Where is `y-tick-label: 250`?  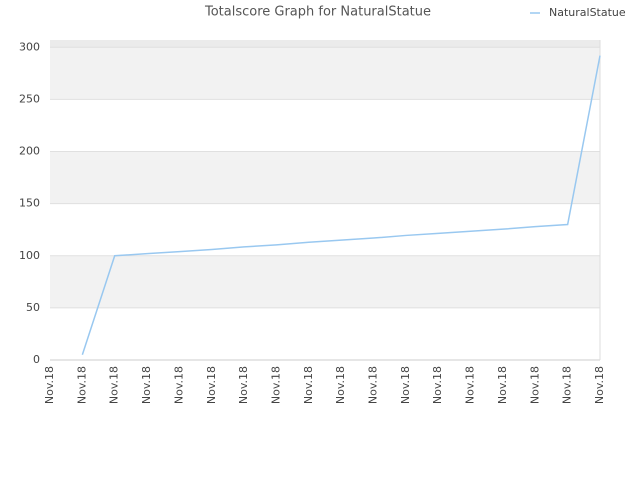 y-tick-label: 250 is located at coordinates (29, 98).